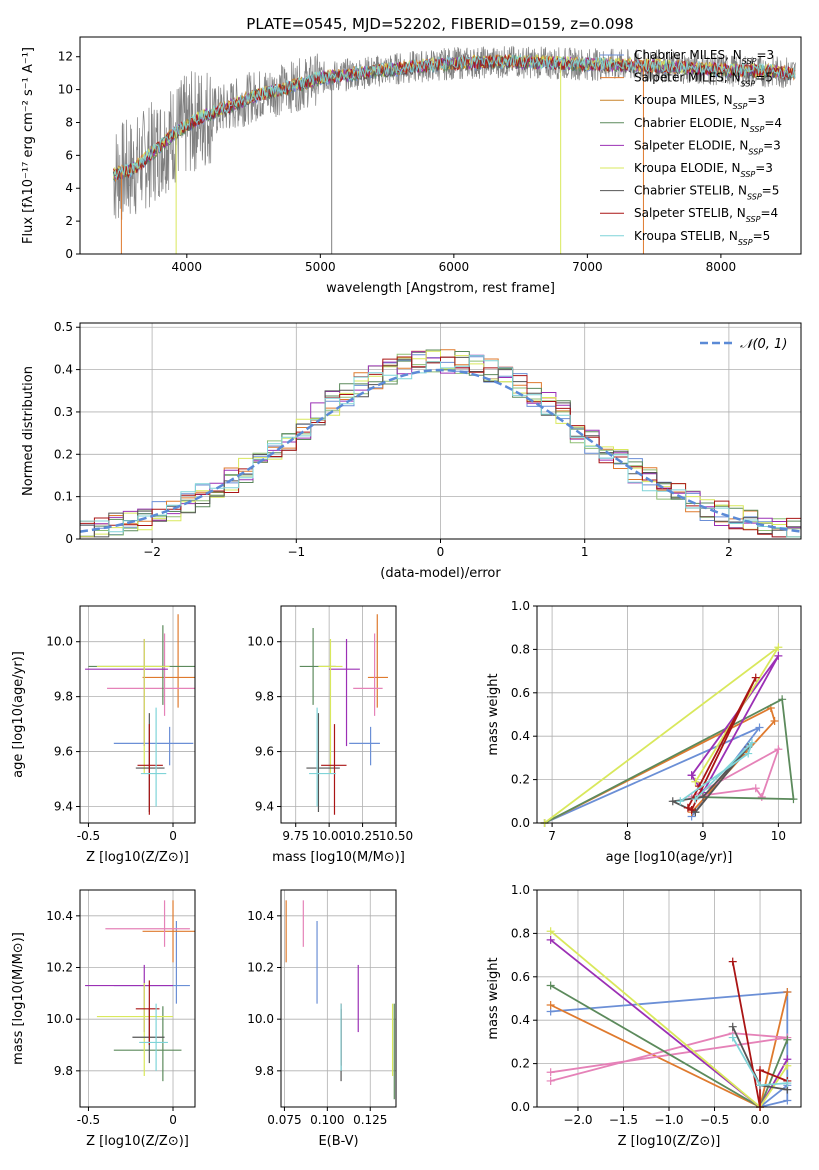 The image size is (819, 1170). I want to click on x-tick-label: −1, so click(296, 552).